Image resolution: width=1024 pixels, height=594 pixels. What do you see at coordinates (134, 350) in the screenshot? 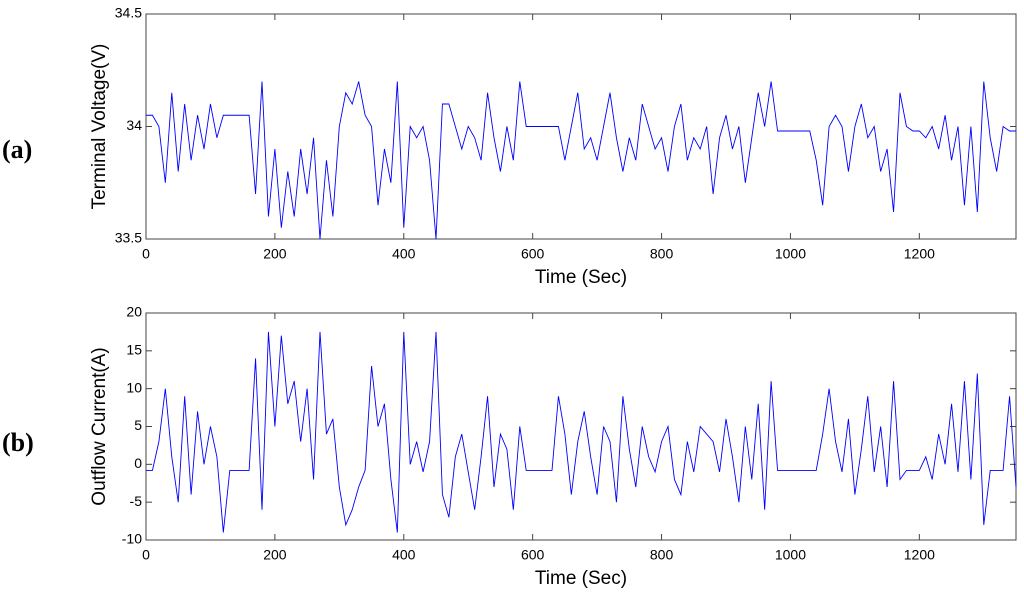
I see `y-tick-label: 15` at bounding box center [134, 350].